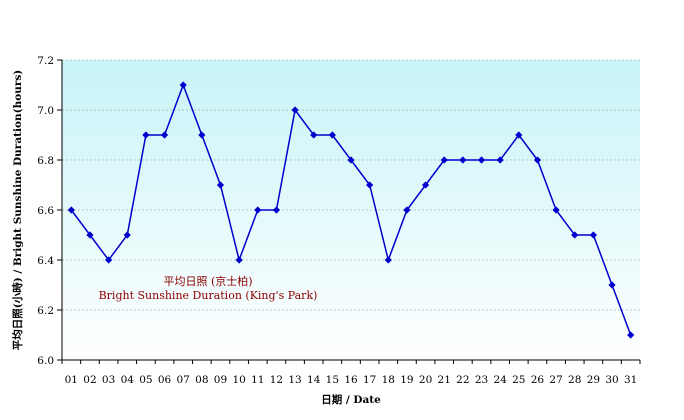 This screenshot has height=420, width=684. I want to click on x-tick-label: 09, so click(220, 380).